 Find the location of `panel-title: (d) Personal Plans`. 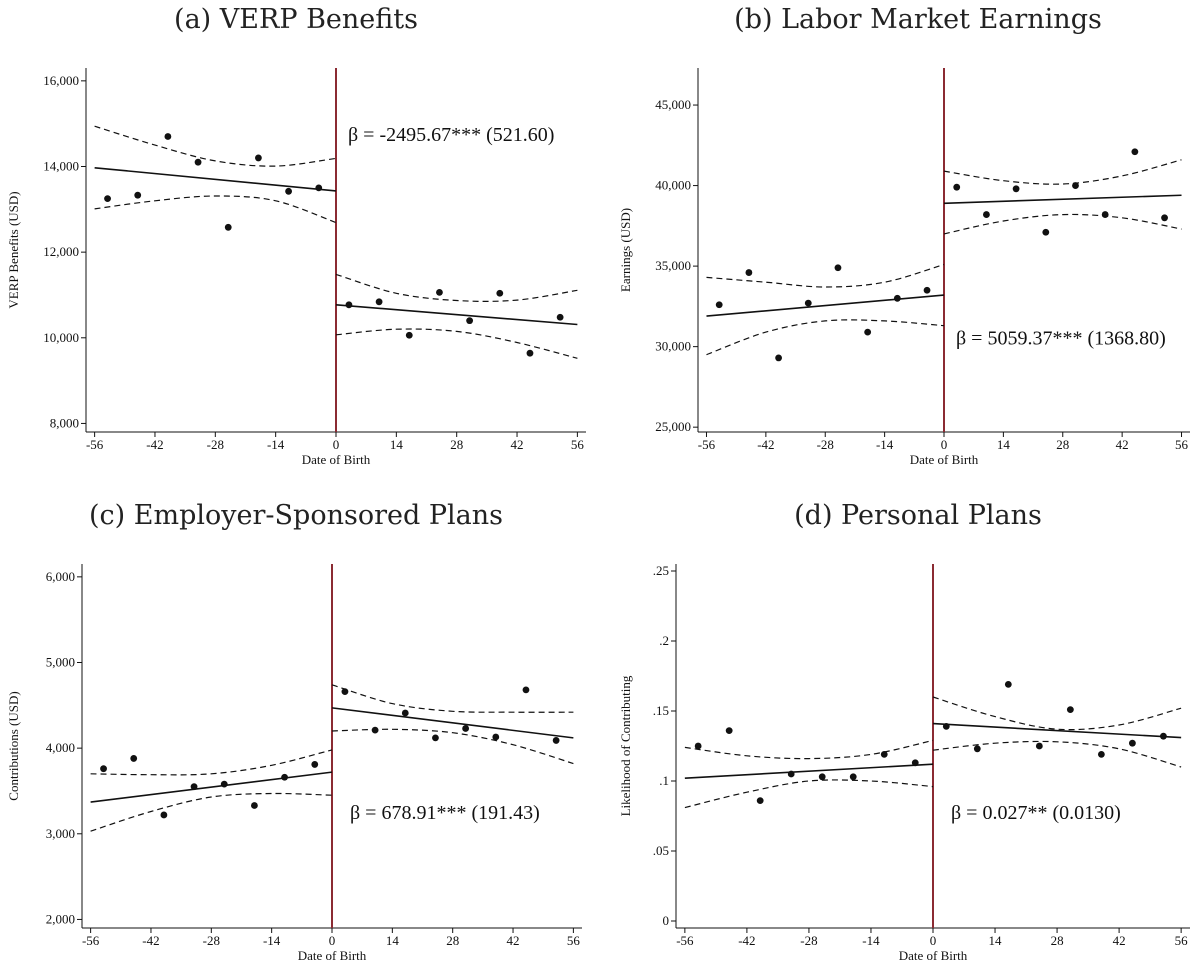

panel-title: (d) Personal Plans is located at coordinates (918, 515).